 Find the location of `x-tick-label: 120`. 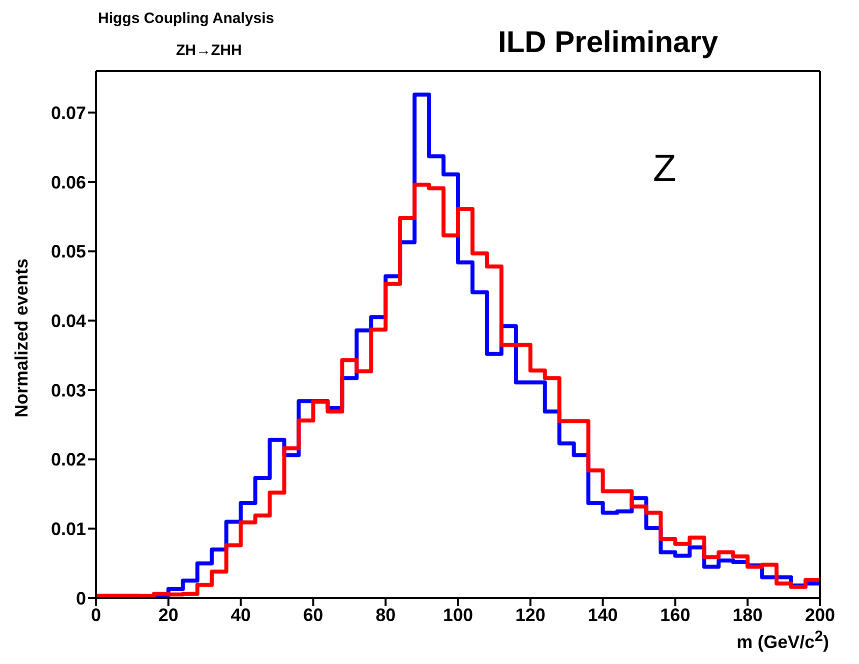

x-tick-label: 120 is located at coordinates (530, 614).